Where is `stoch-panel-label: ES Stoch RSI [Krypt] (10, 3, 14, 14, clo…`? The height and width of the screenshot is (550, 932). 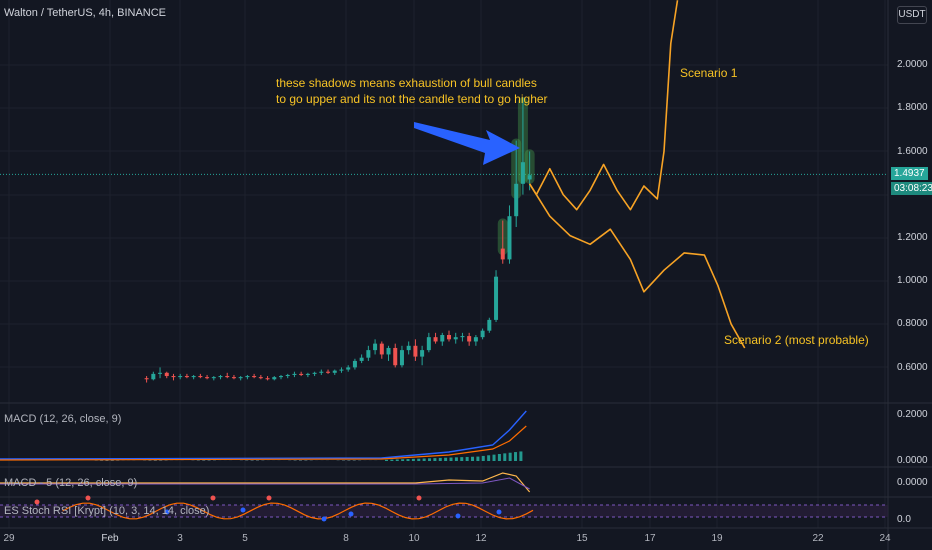
stoch-panel-label: ES Stoch RSI [Krypt] (10, 3, 14, 14, clo… is located at coordinates (107, 511).